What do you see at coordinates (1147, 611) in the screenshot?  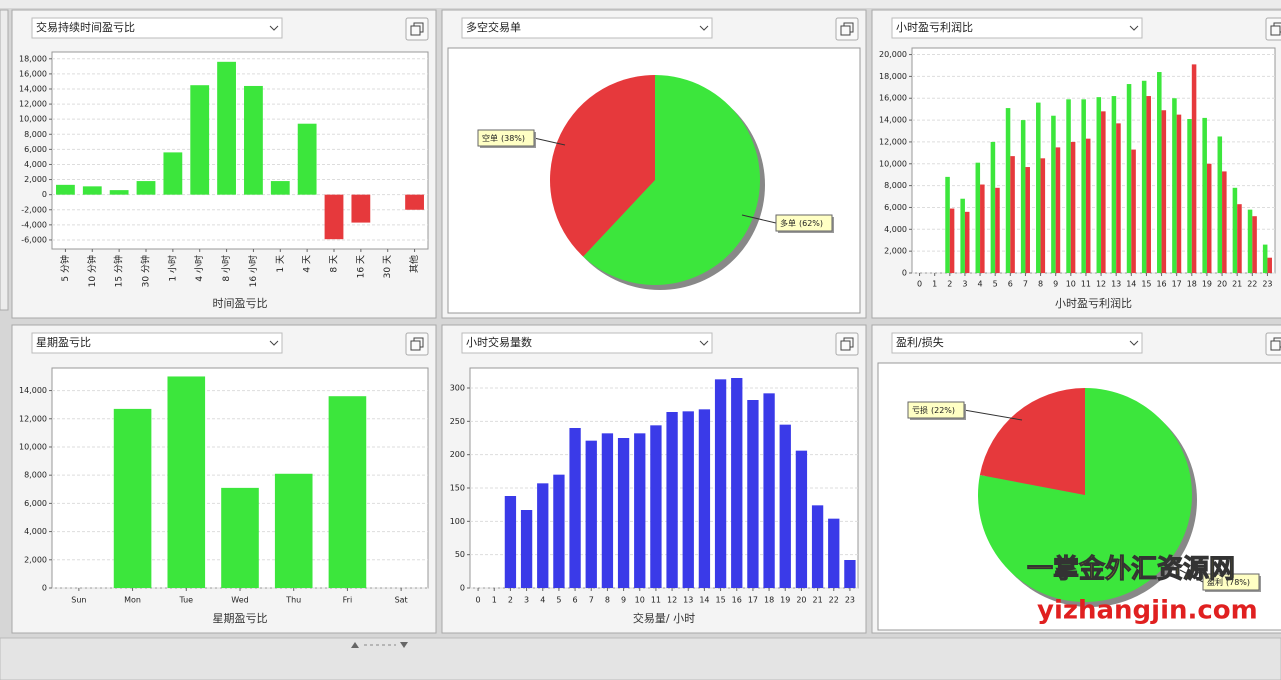 I see `watermark: yizhangjin.com` at bounding box center [1147, 611].